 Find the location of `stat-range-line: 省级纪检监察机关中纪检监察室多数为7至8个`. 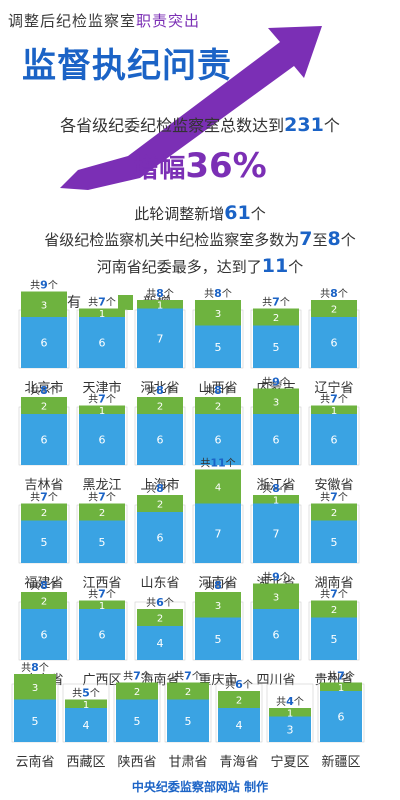

stat-range-line: 省级纪检监察机关中纪检监察室多数为7至8个 is located at coordinates (200, 239).